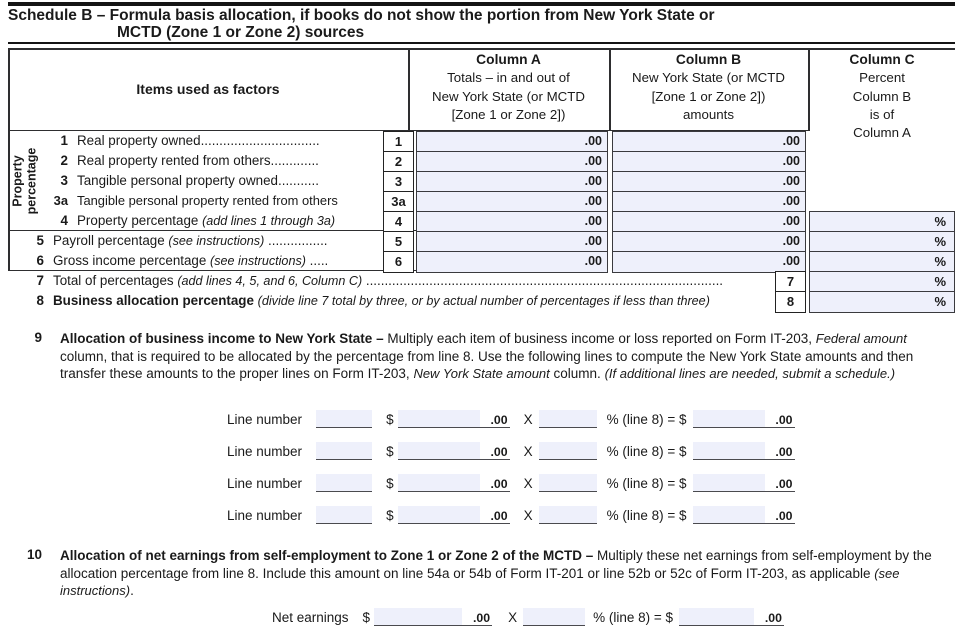 The image size is (959, 637). I want to click on alloc-amount-field-1: .00, so click(453, 419).